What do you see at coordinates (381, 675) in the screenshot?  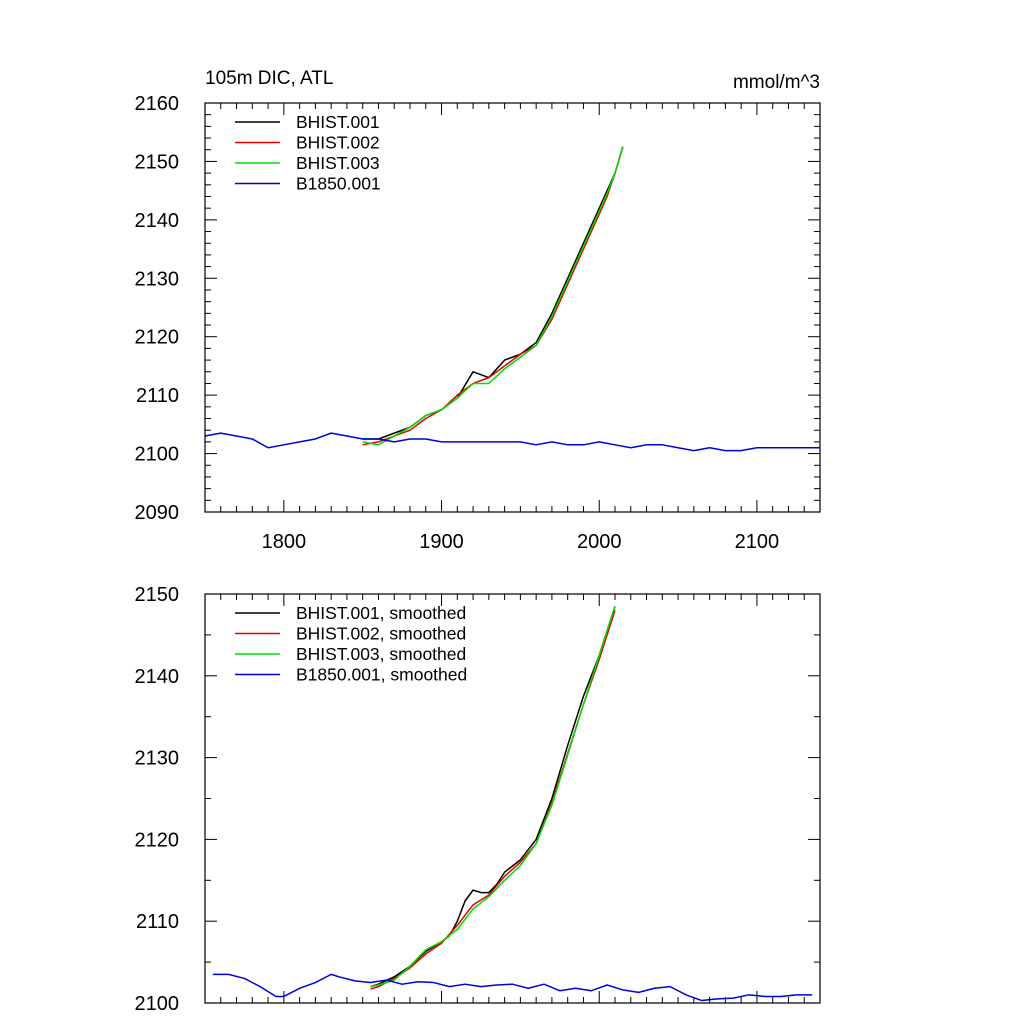 I see `legend-label: B1850.001, smoothed` at bounding box center [381, 675].